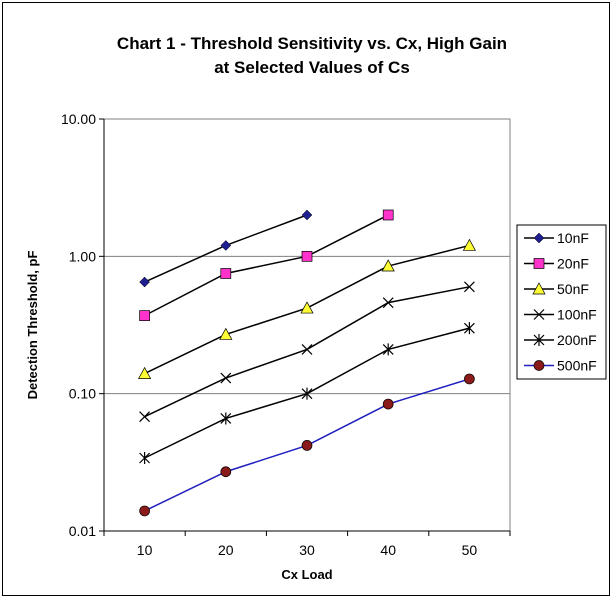 The height and width of the screenshot is (601, 615). Describe the element at coordinates (312, 67) in the screenshot. I see `chart-title-line-2: at Selected Values of Cs` at that location.